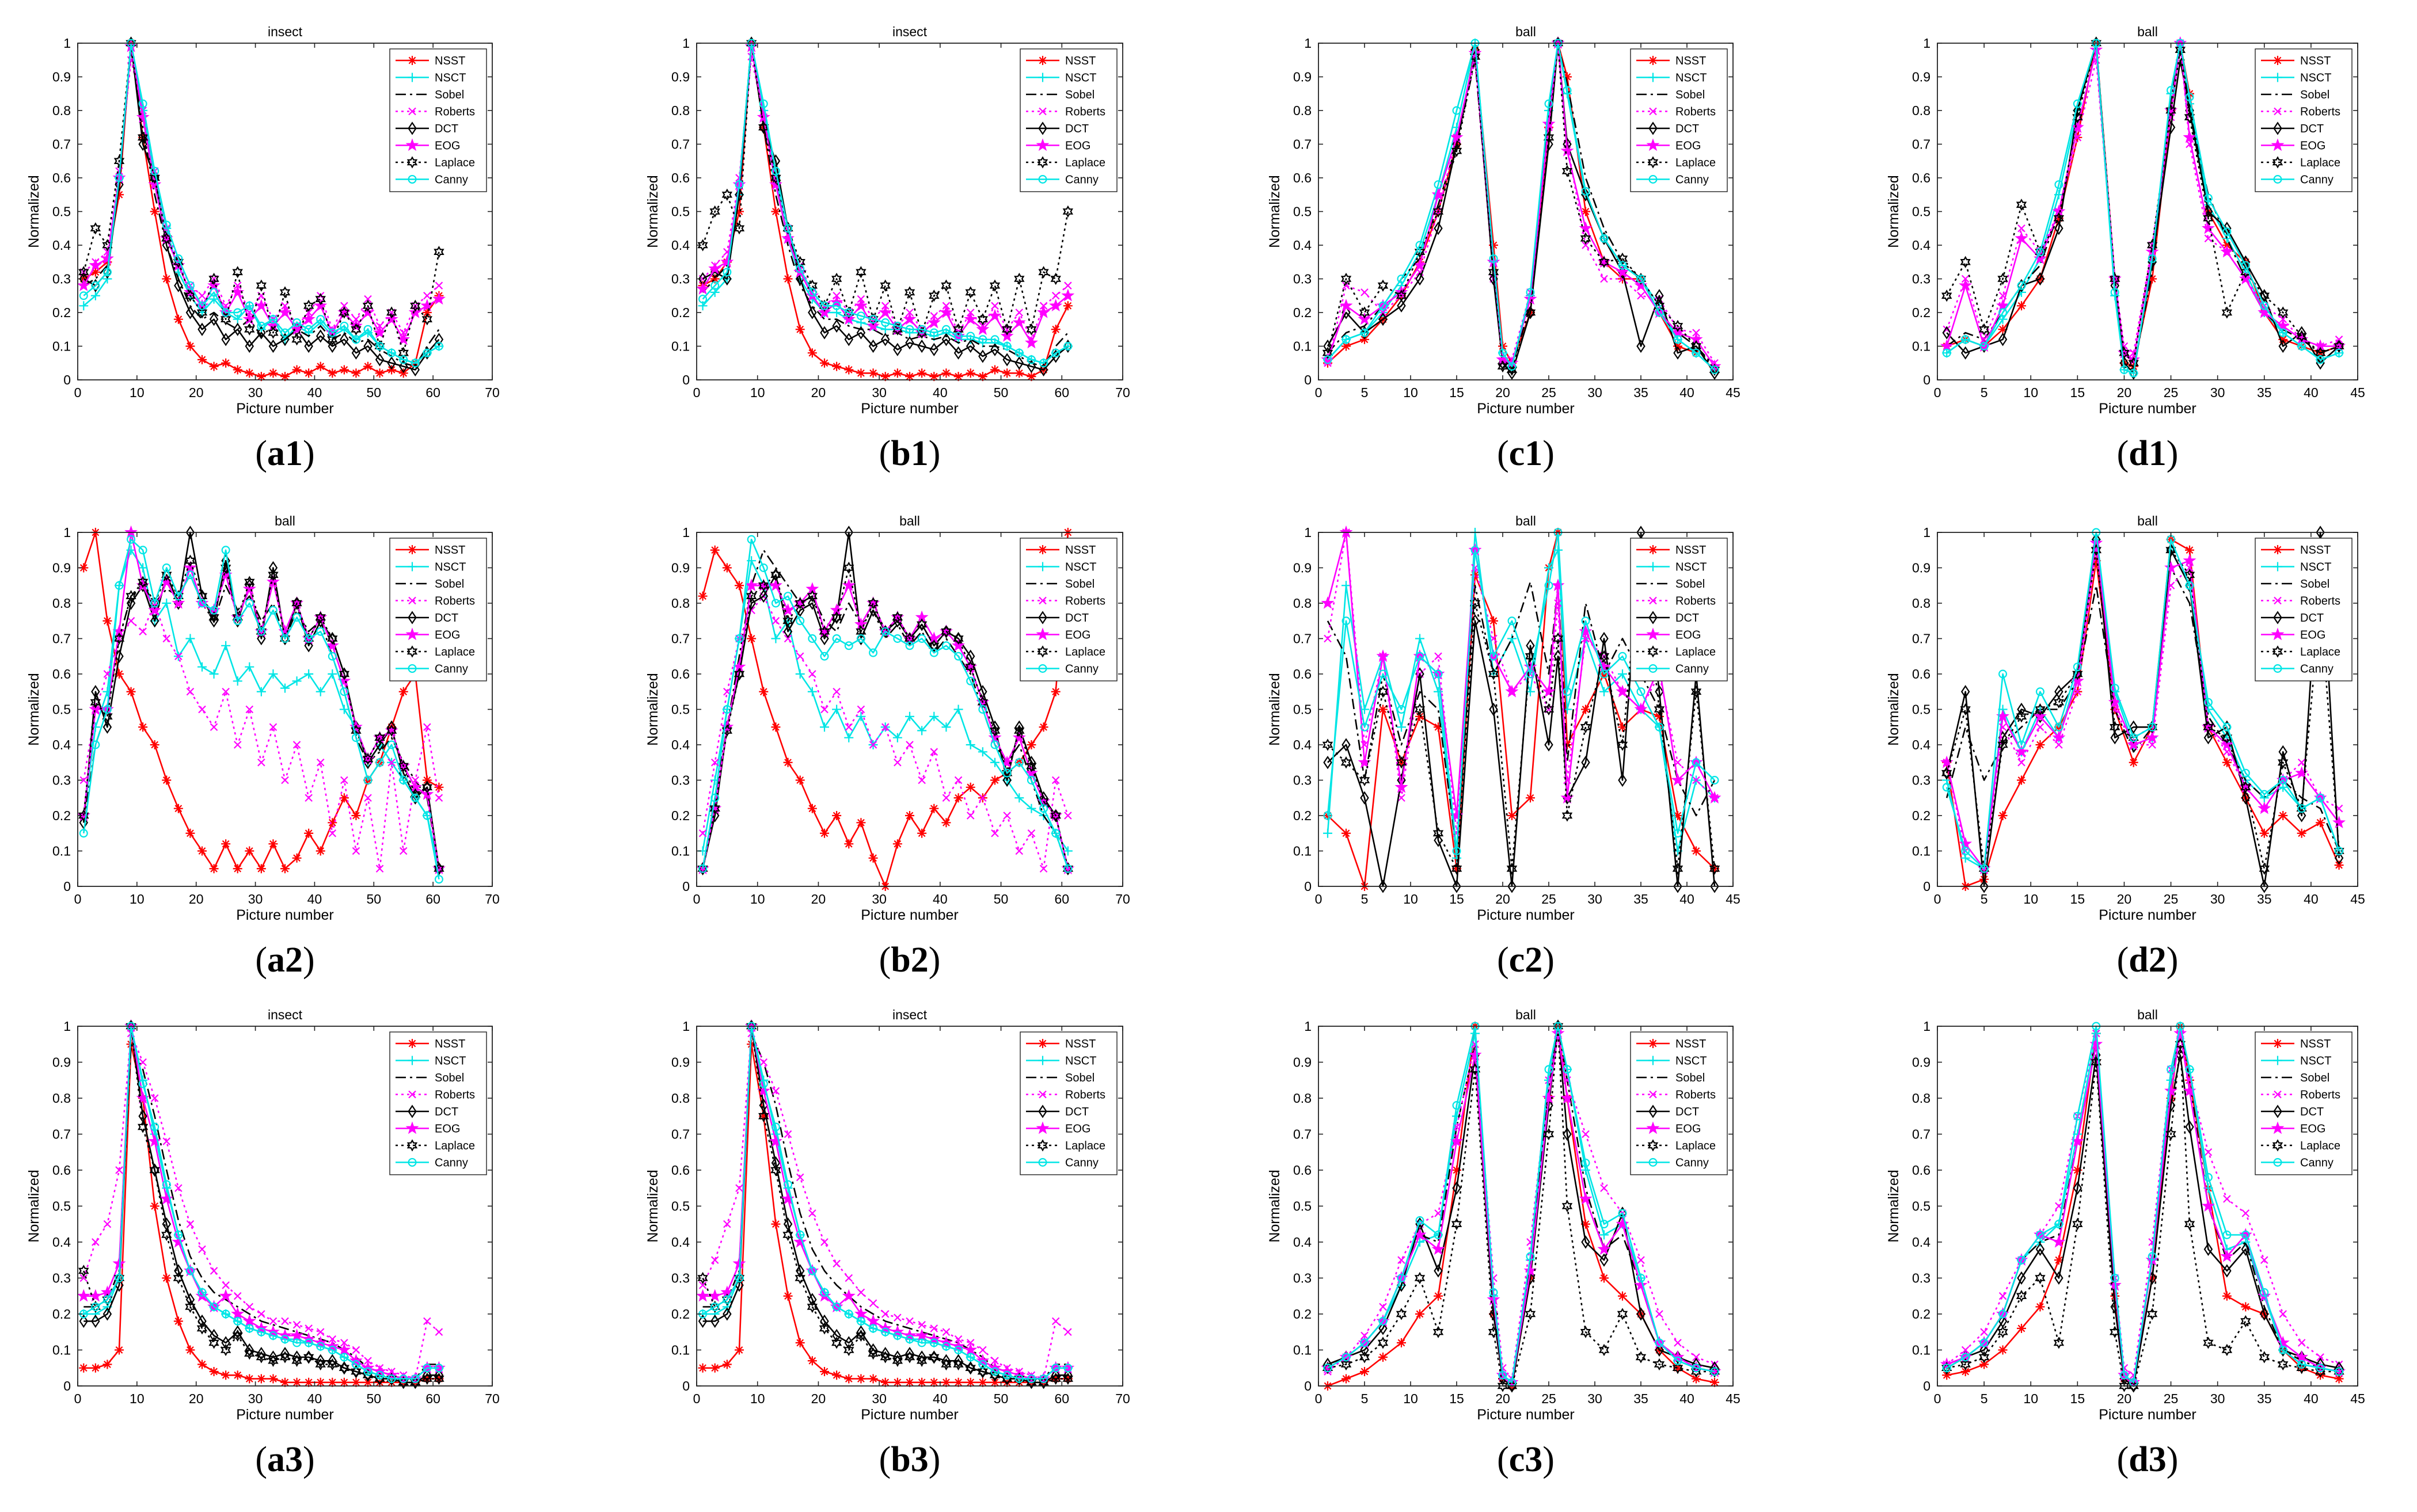  What do you see at coordinates (2304, 120) in the screenshot?
I see `legend-box` at bounding box center [2304, 120].